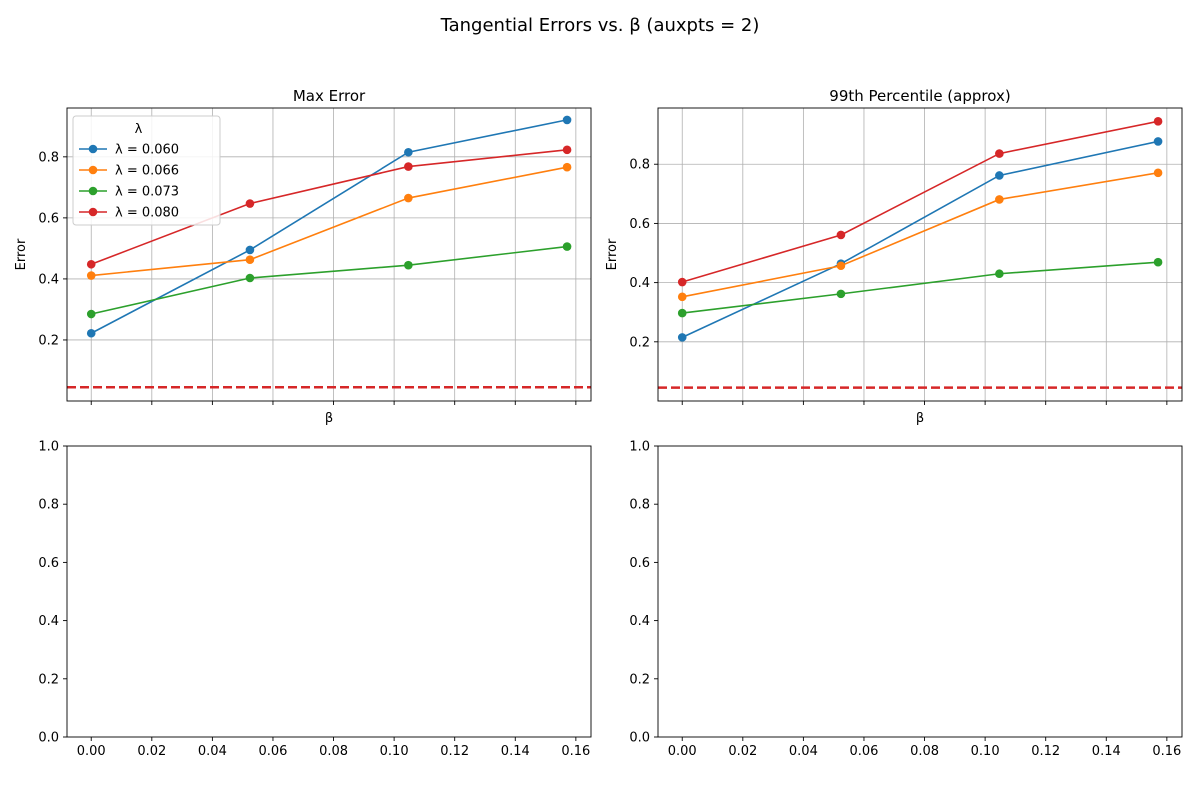 Image resolution: width=1200 pixels, height=800 pixels. I want to click on legend-entry: λ = 0.073, so click(147, 192).